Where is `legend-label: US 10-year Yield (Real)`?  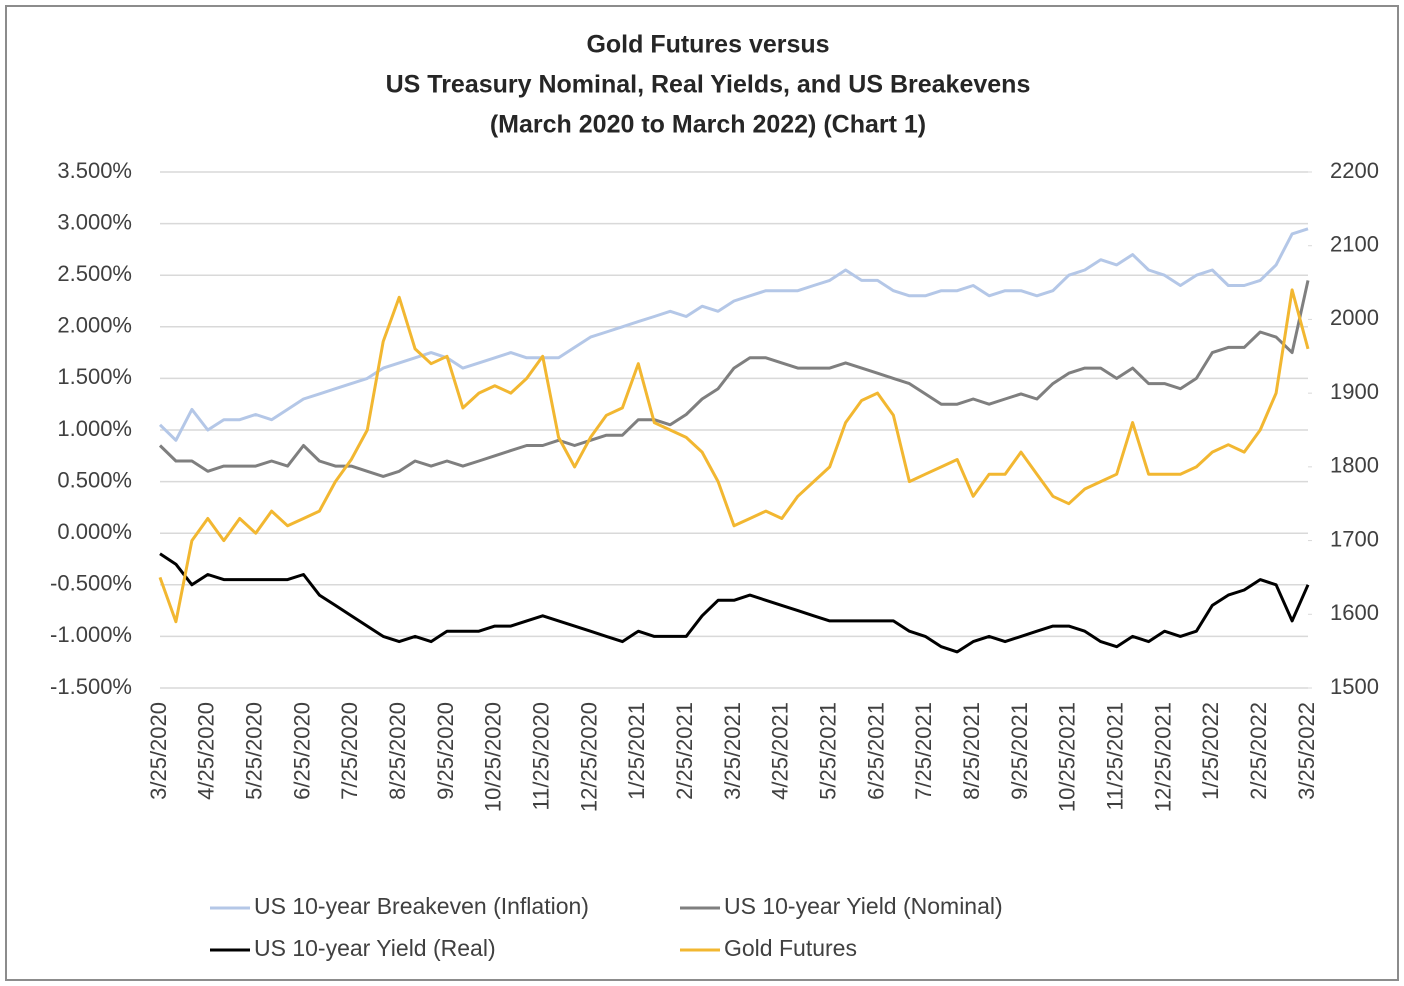 legend-label: US 10-year Yield (Real) is located at coordinates (375, 948).